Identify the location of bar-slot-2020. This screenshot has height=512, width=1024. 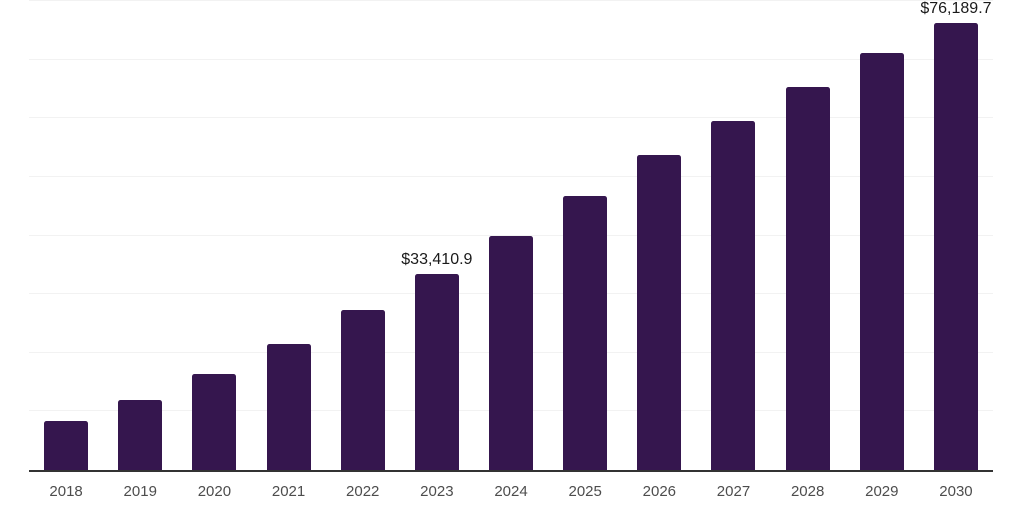
(214, 235).